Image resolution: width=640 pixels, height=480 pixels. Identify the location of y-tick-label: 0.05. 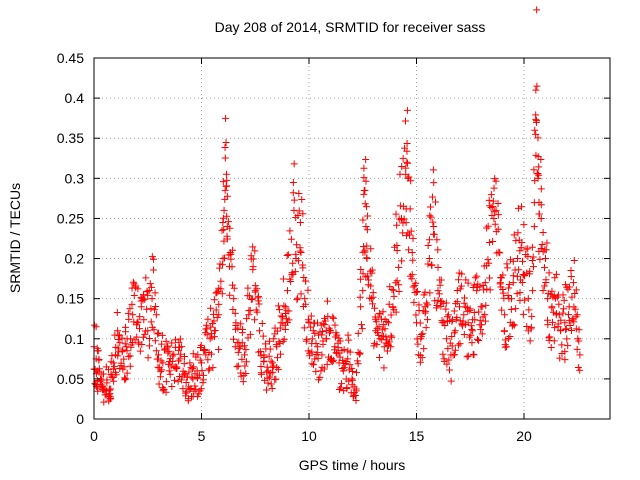
(70, 379).